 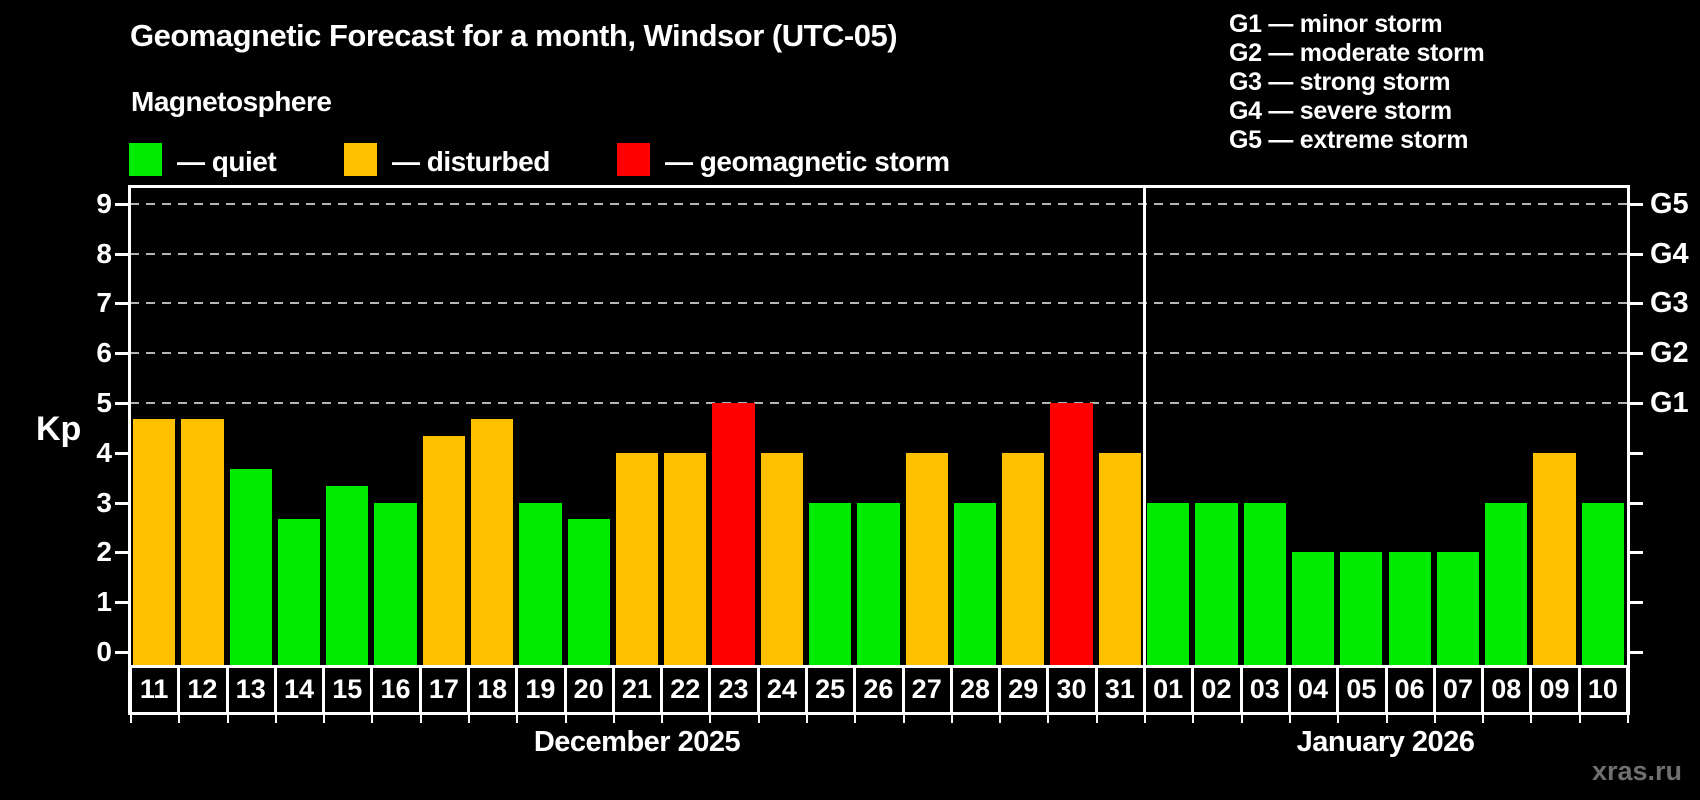 What do you see at coordinates (129, 450) in the screenshot?
I see `axis-line-left` at bounding box center [129, 450].